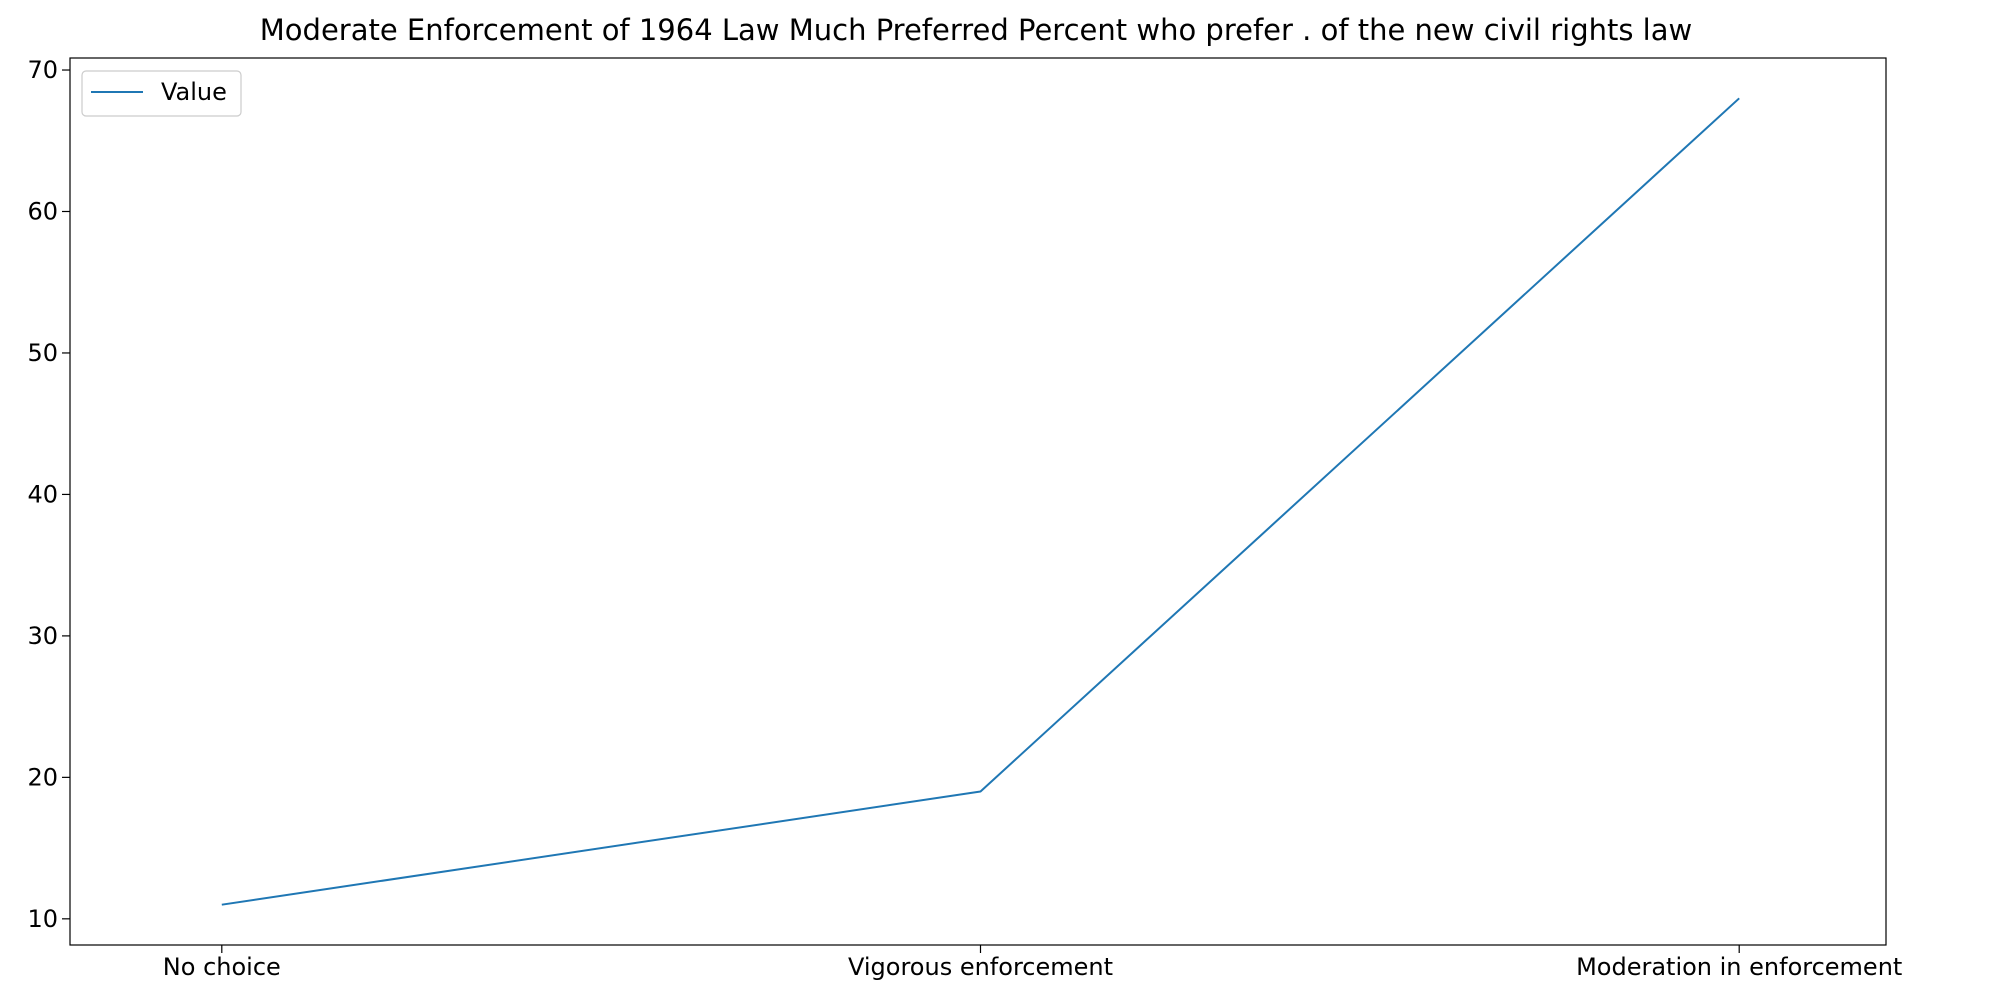  Describe the element at coordinates (194, 92) in the screenshot. I see `legend-series-label: Value` at that location.